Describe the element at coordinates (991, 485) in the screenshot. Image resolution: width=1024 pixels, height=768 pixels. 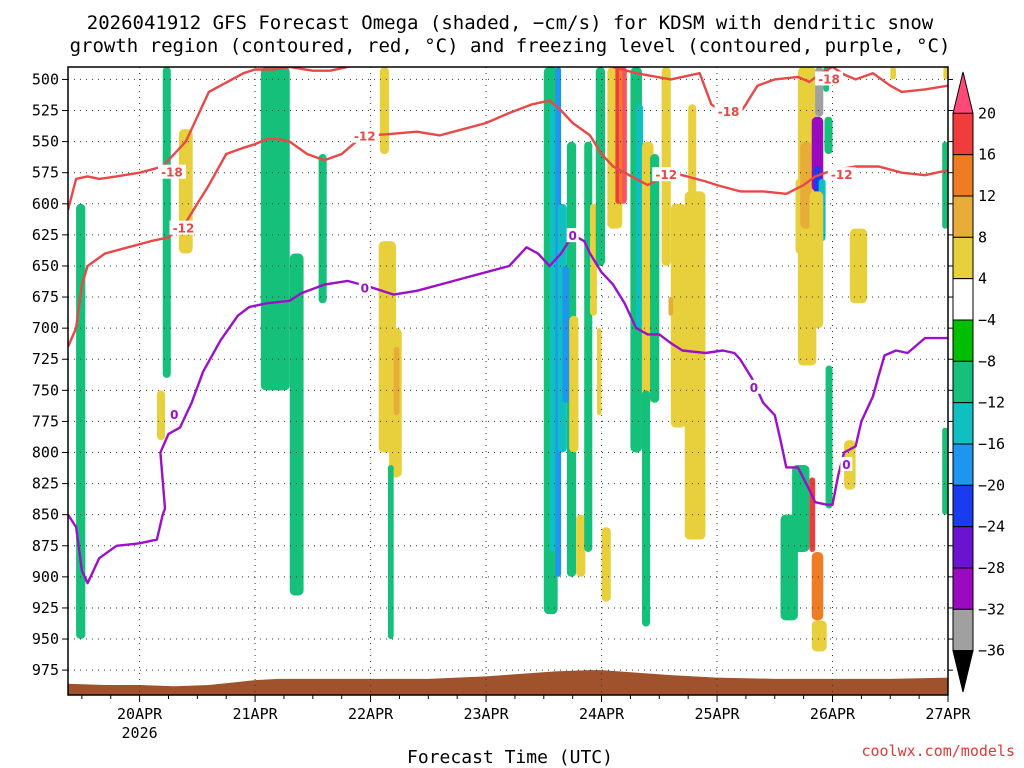
I see `colorbar-label: −20` at that location.